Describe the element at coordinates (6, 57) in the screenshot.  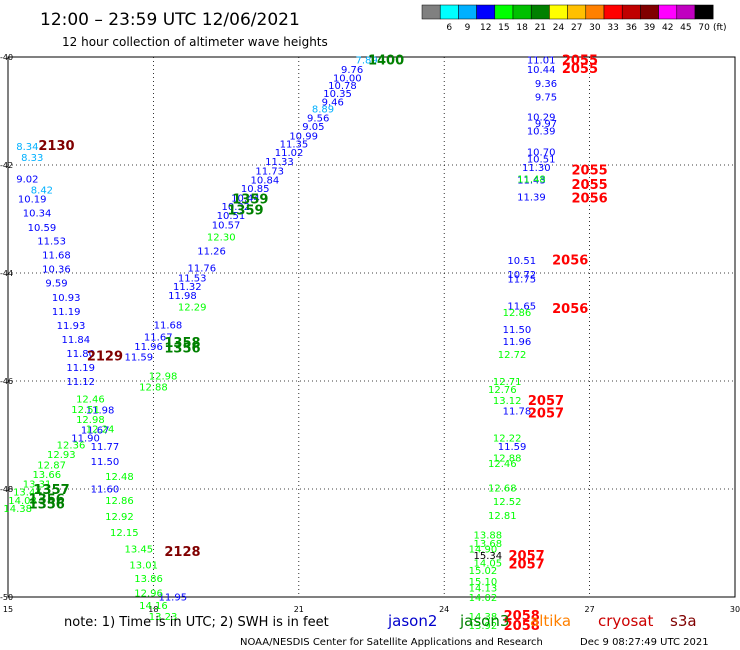
I see `y-tick-label: -40` at that location.